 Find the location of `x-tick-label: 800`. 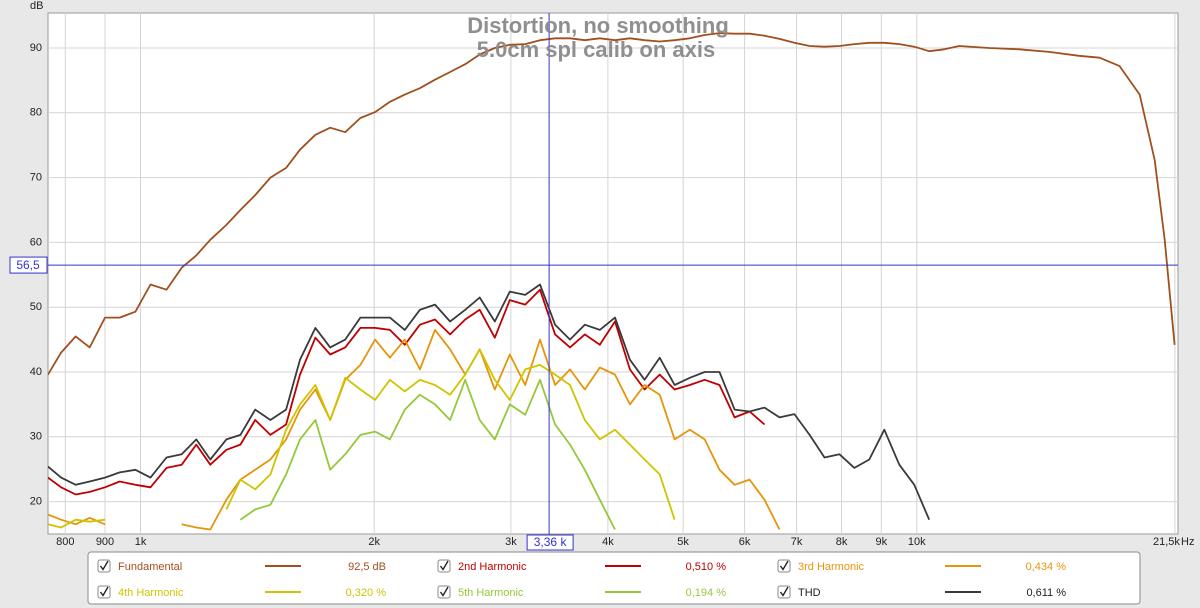

x-tick-label: 800 is located at coordinates (65, 542).